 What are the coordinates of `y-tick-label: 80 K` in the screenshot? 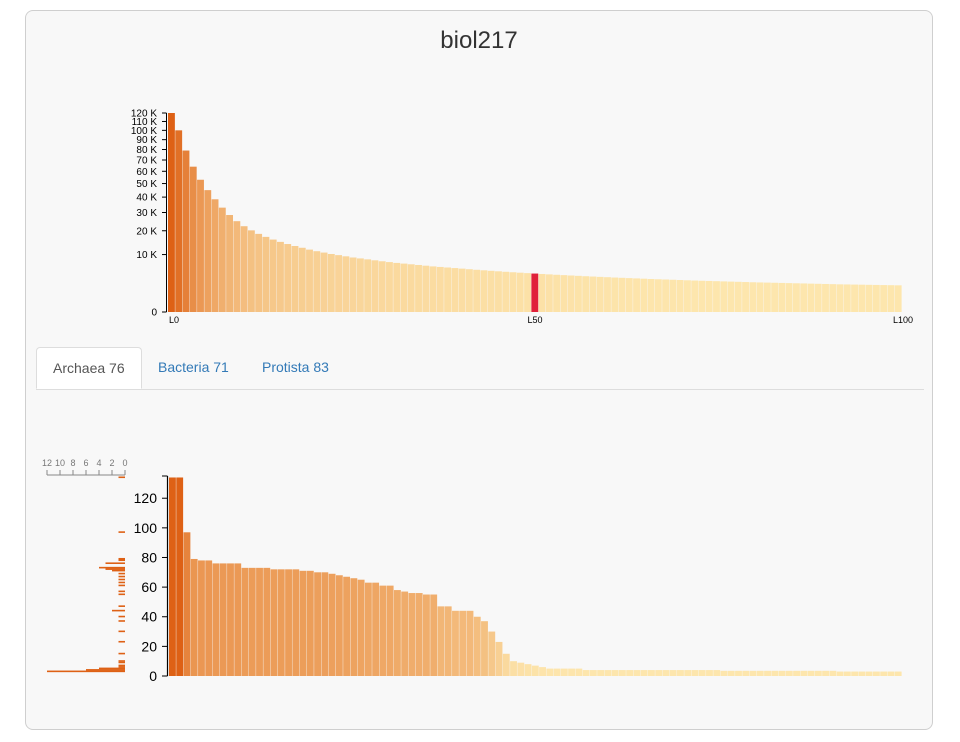 It's located at (146, 150).